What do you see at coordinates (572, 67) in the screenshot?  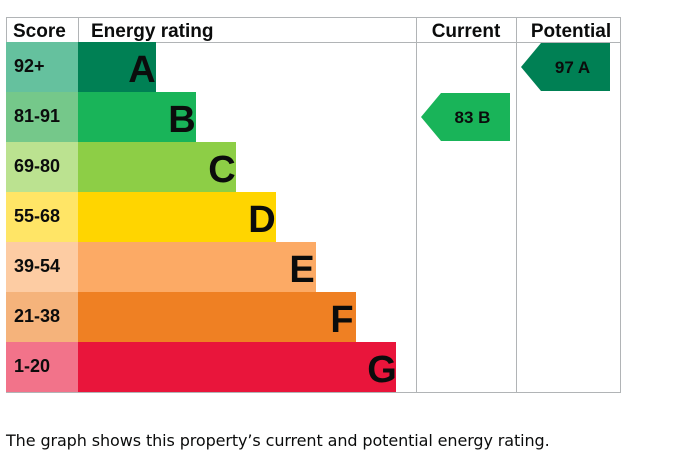 I see `potential-rating-label: 97 A` at bounding box center [572, 67].